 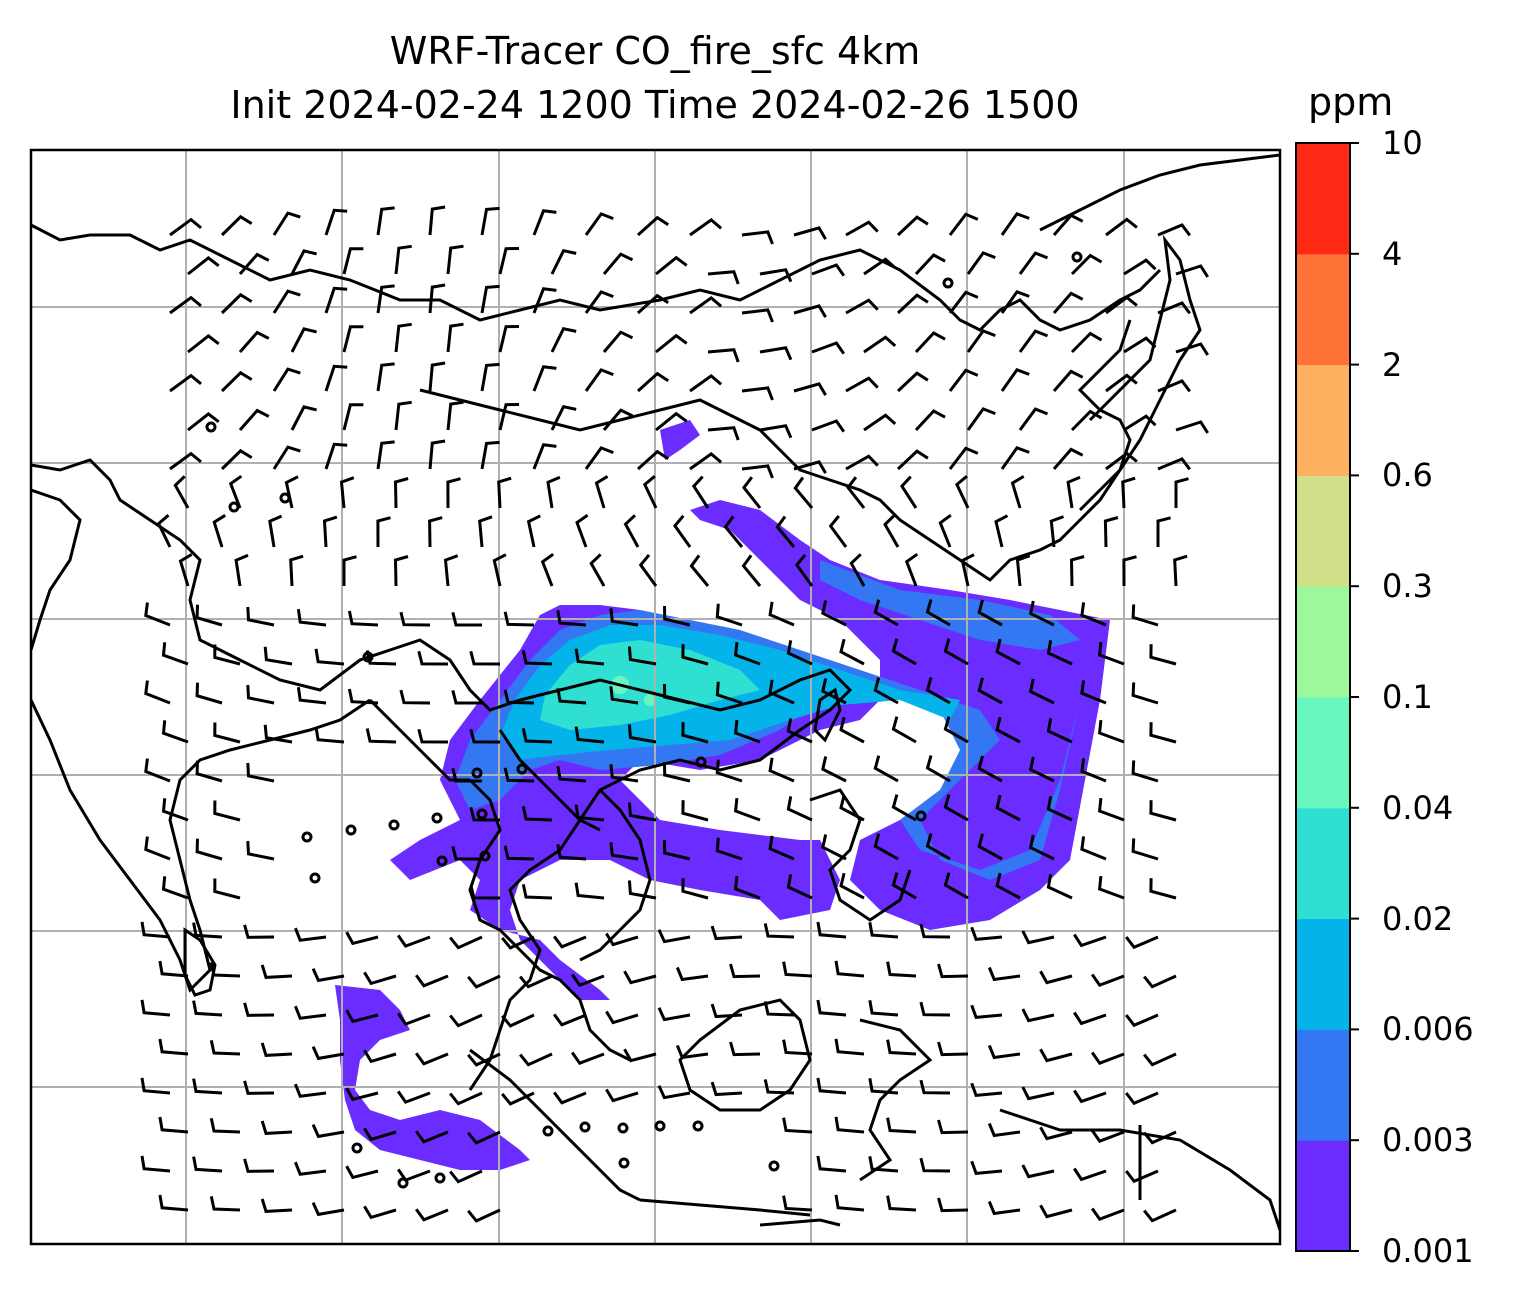 What do you see at coordinates (827, 715) in the screenshot?
I see `coastline-taiwan` at bounding box center [827, 715].